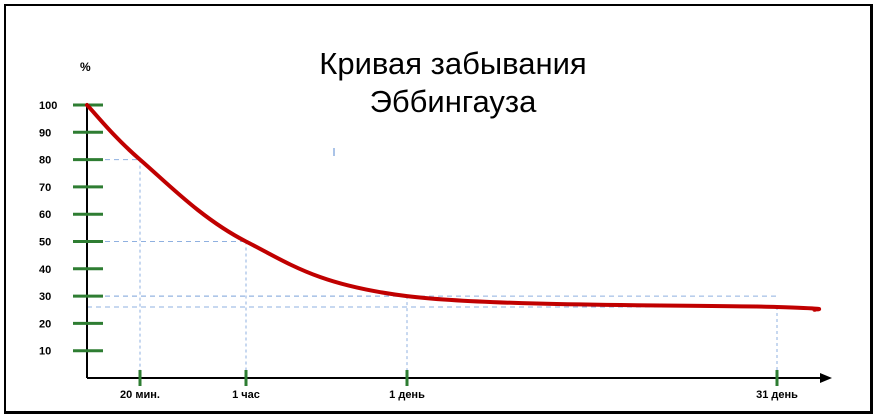 The image size is (881, 420). Describe the element at coordinates (45, 161) in the screenshot. I see `y-tick-label: 80` at that location.